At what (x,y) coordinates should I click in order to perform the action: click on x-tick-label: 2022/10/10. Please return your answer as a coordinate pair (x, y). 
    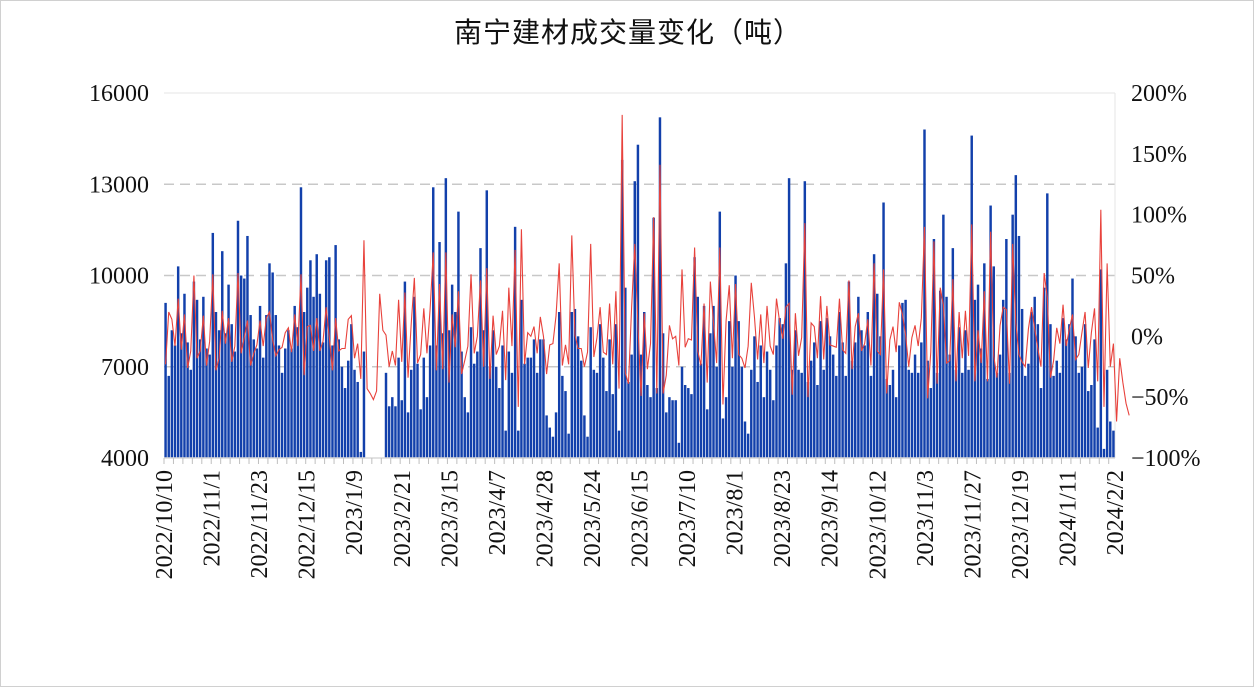
    Looking at the image, I should click on (165, 524).